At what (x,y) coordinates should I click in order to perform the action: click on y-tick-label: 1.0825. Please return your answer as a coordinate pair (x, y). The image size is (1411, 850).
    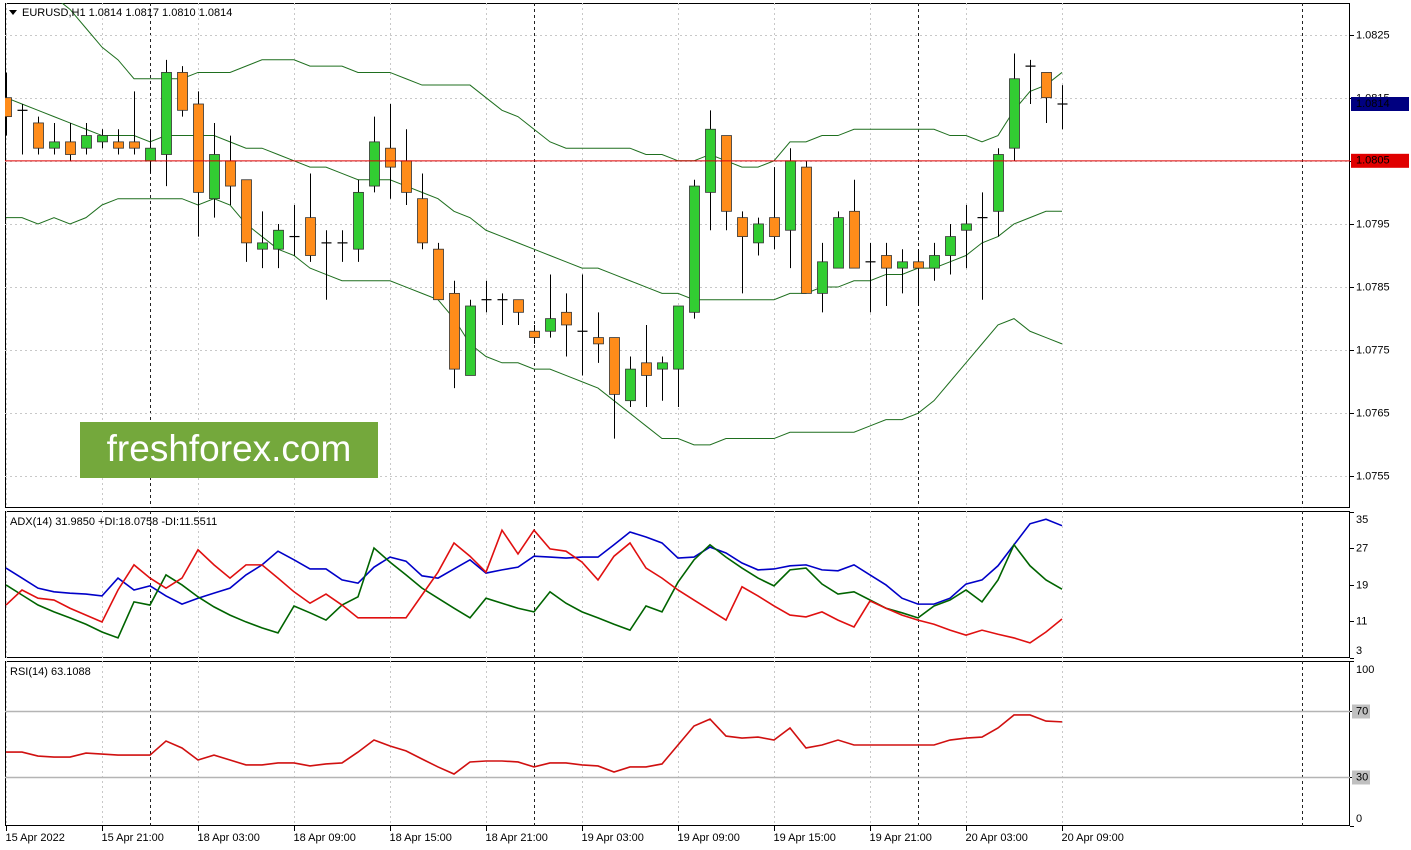
    Looking at the image, I should click on (1373, 35).